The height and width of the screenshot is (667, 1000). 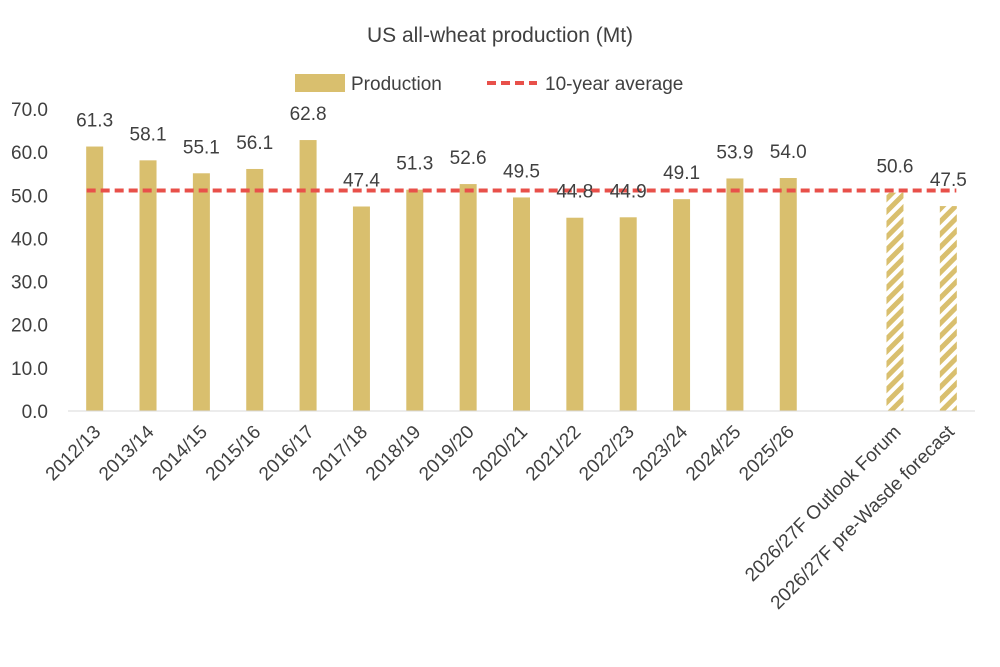 I want to click on x-tick-label: 2016/17, so click(x=286, y=453).